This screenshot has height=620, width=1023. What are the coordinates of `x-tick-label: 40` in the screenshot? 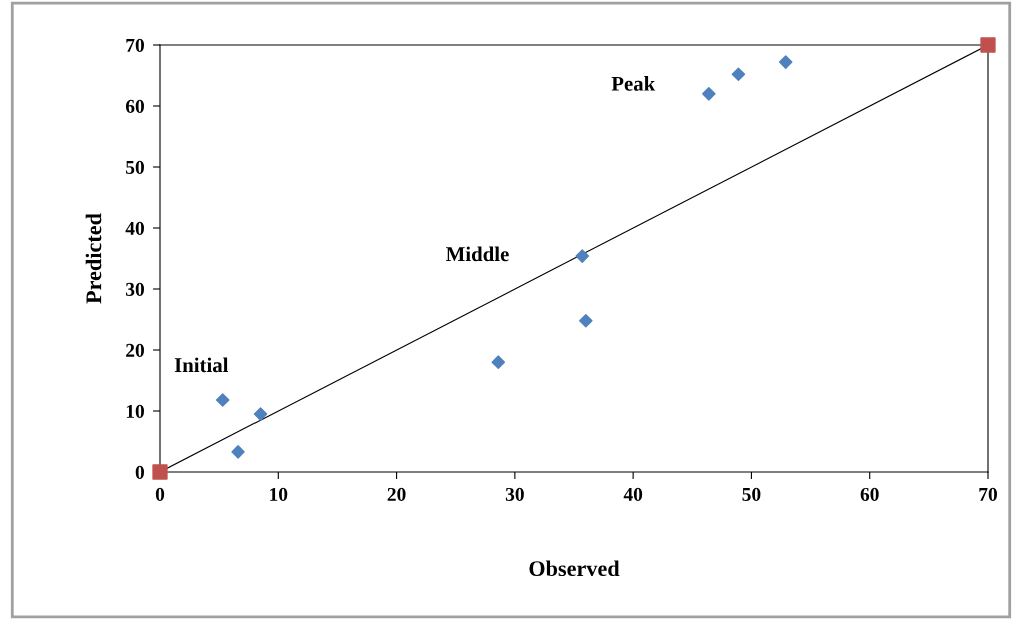 It's located at (633, 494).